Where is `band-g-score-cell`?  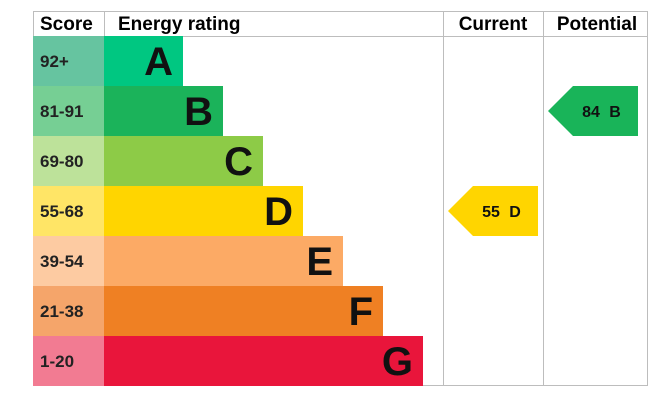 band-g-score-cell is located at coordinates (68, 361).